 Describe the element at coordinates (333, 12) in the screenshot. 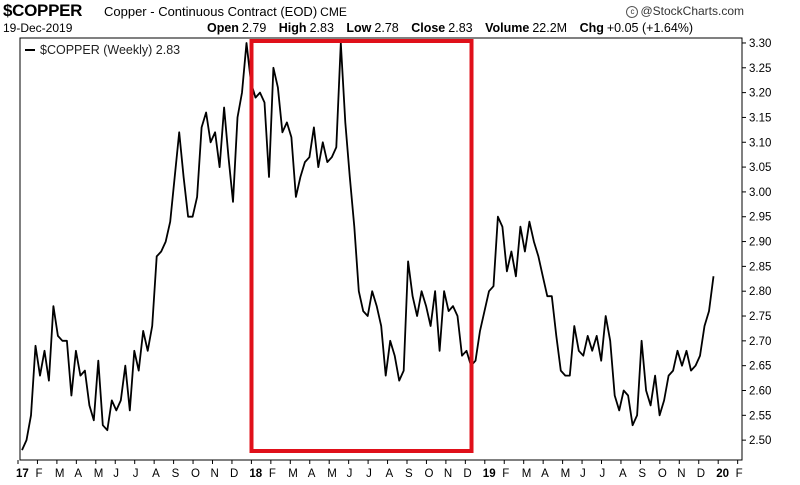

I see `exchange-label: CME` at that location.